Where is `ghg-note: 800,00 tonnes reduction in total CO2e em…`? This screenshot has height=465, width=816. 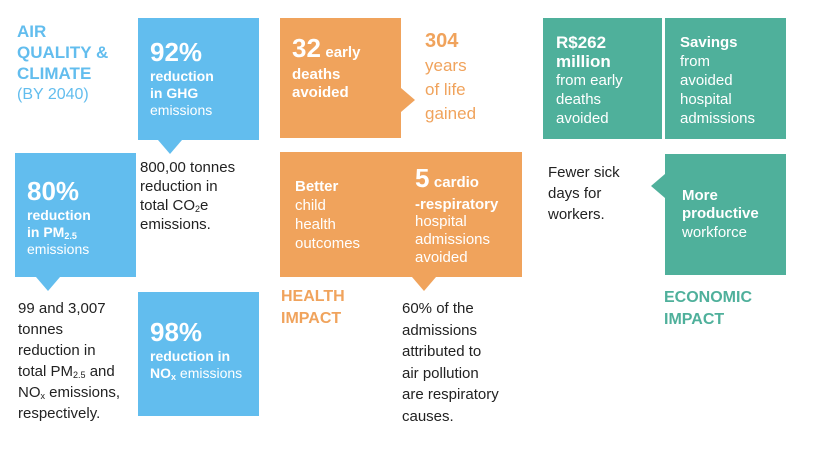
ghg-note: 800,00 tonnes reduction in total CO2e em… is located at coordinates (188, 196).